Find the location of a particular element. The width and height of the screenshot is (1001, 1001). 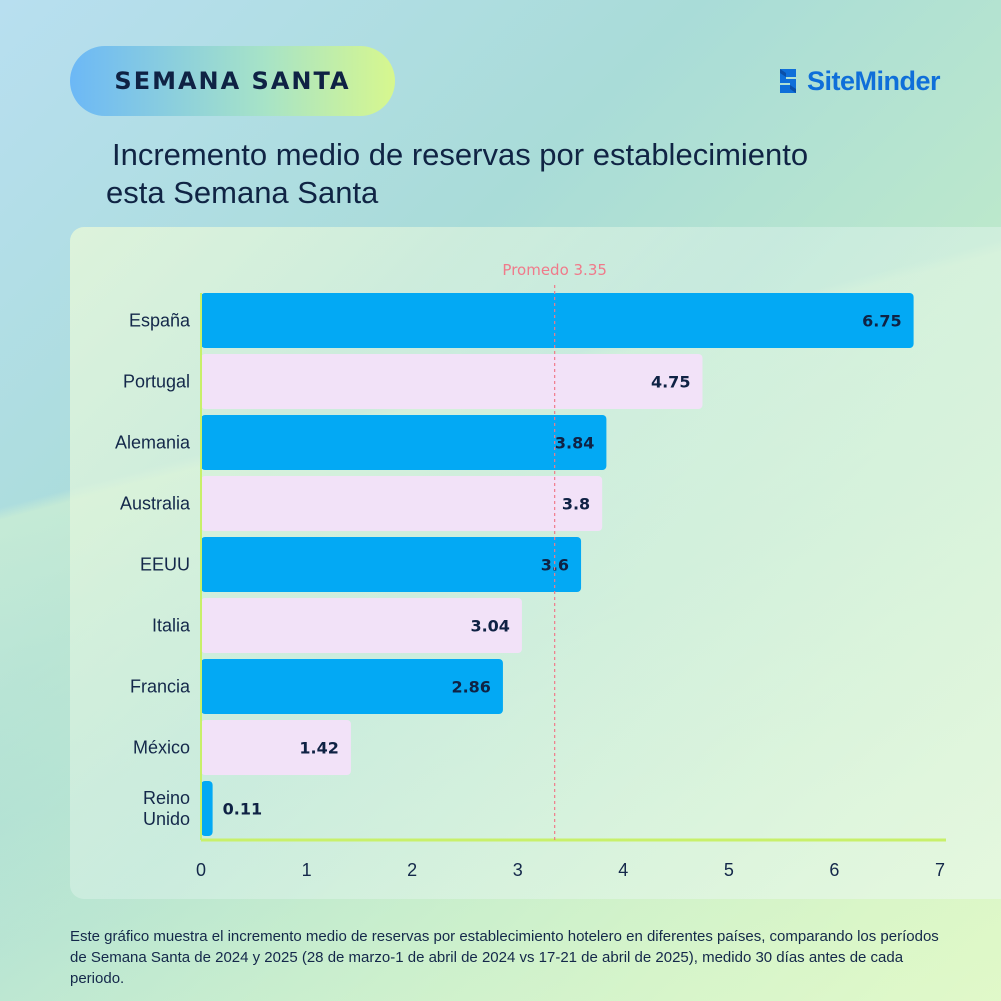

category-label-4: EEUU is located at coordinates (165, 565).